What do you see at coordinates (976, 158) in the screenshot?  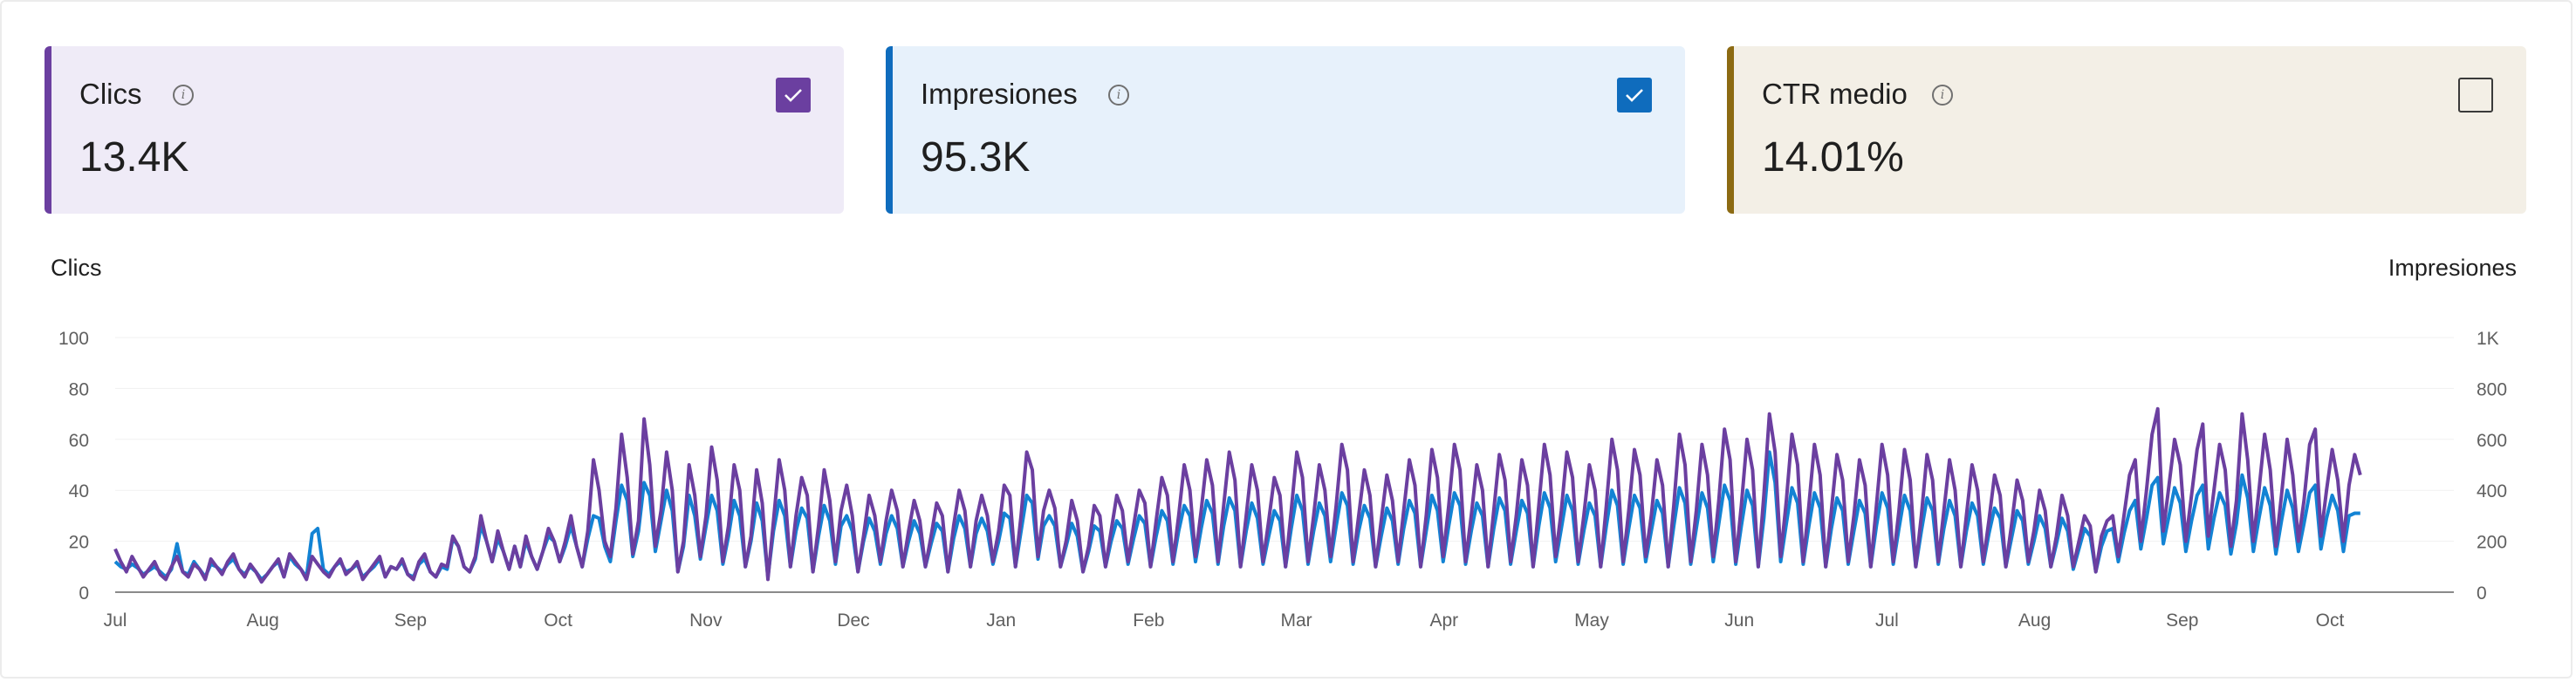 I see `metric-value-impressions: 95.3K` at bounding box center [976, 158].